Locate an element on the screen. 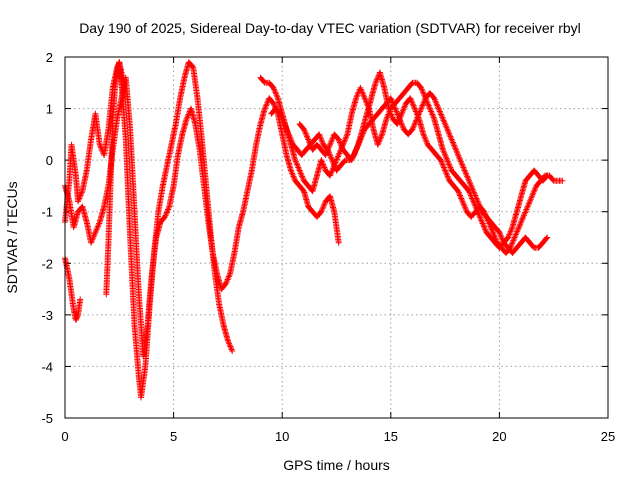 This screenshot has width=640, height=480. y-tick-label: -2 is located at coordinates (47, 263).